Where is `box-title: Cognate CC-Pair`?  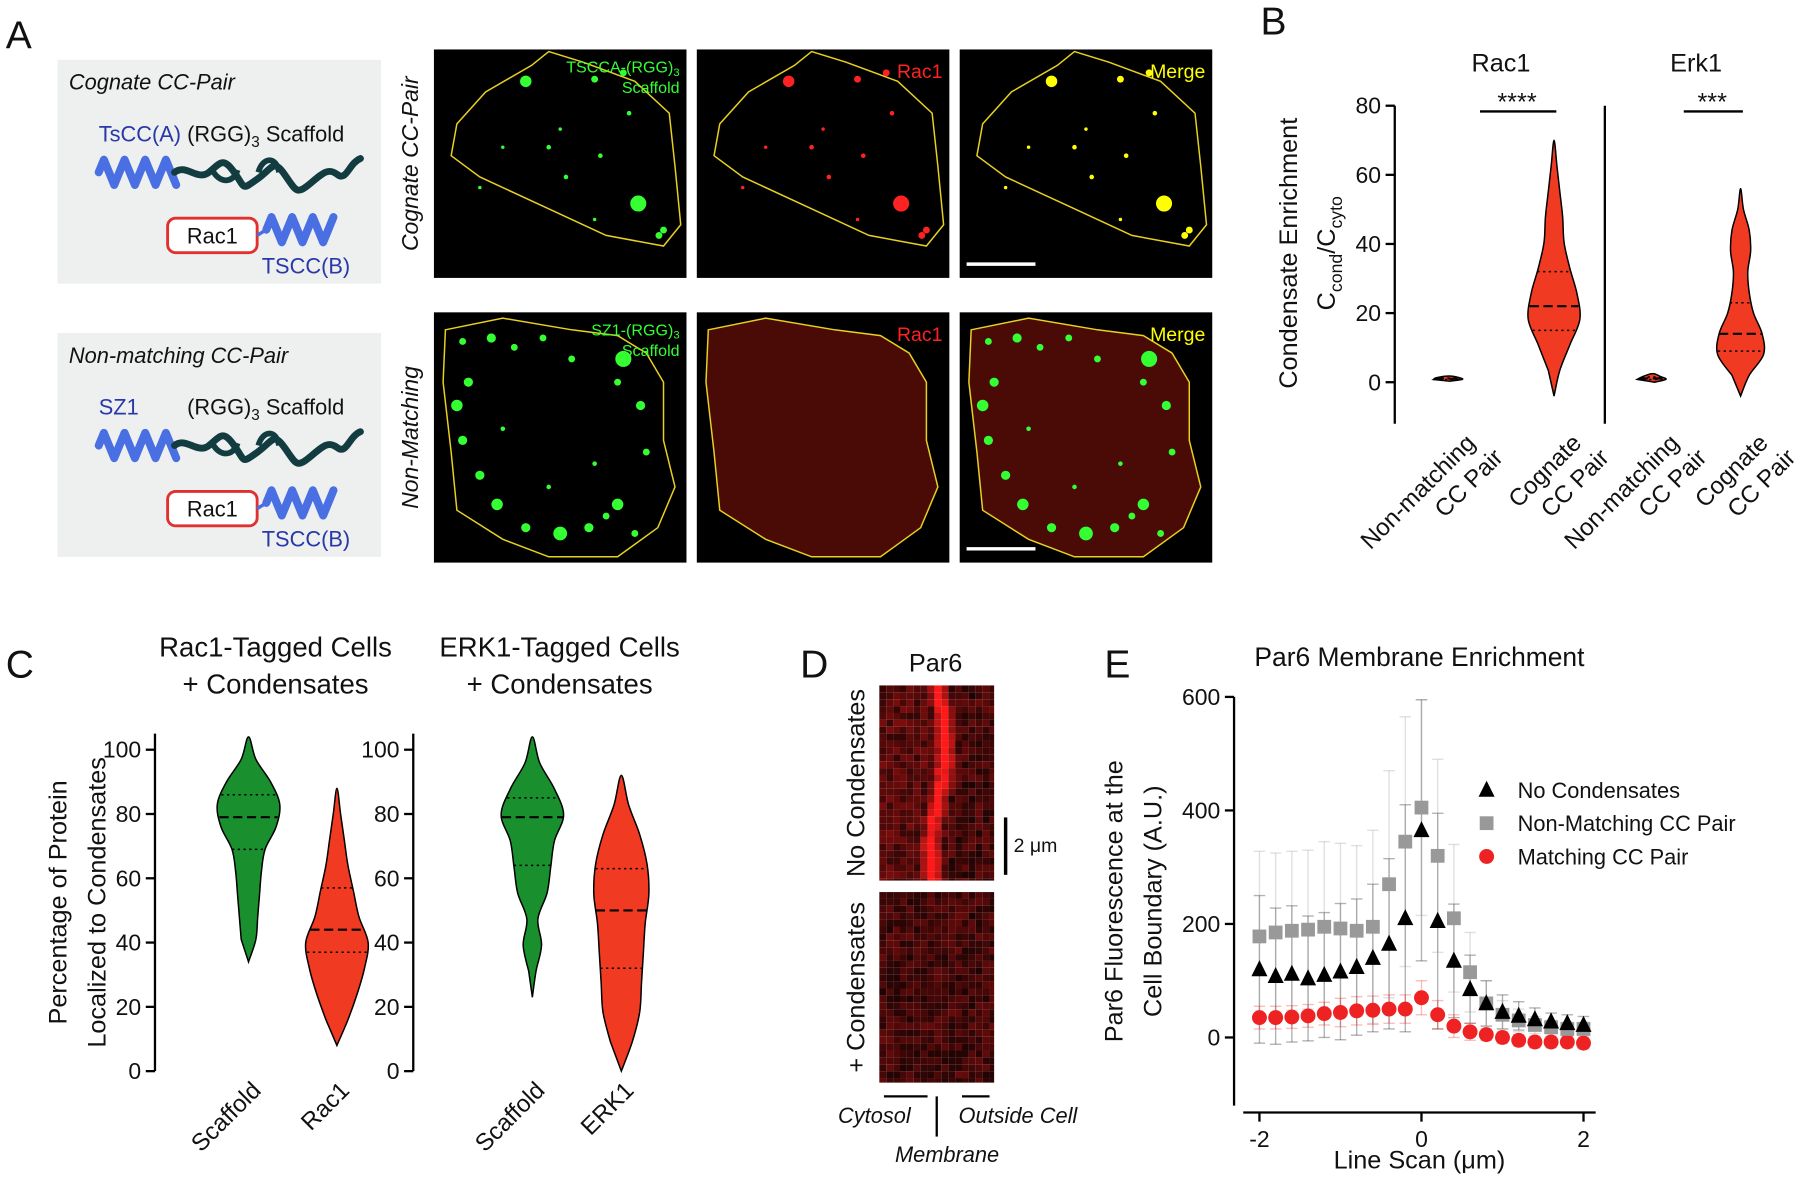
box-title: Cognate CC-Pair is located at coordinates (152, 82).